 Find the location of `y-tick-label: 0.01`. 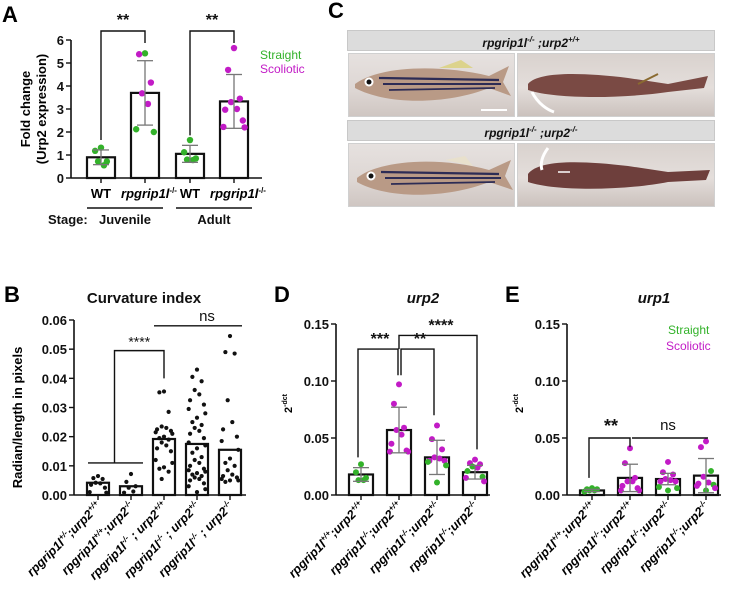

y-tick-label: 0.01 is located at coordinates (54, 466).